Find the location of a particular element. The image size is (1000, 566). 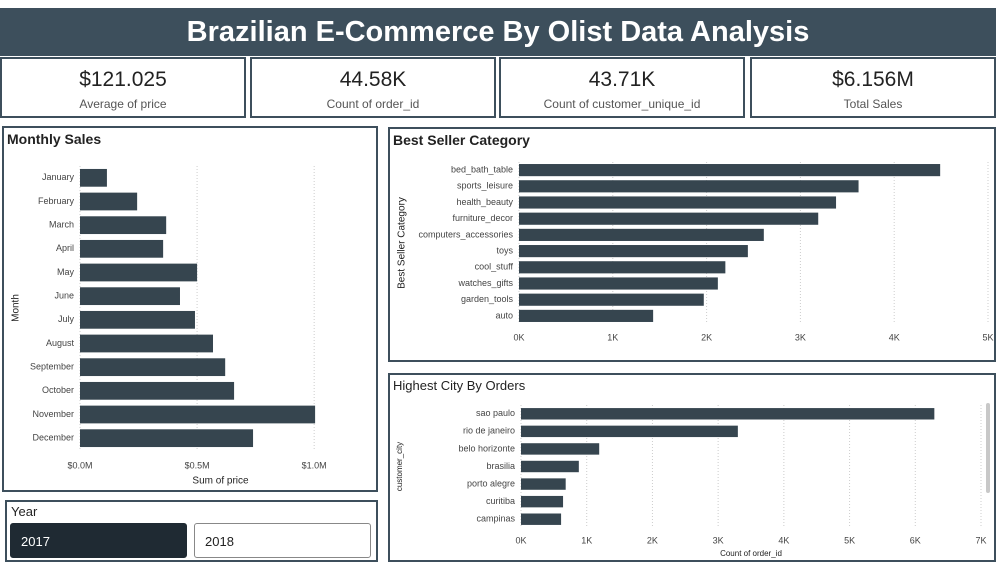

y-tick-label: February is located at coordinates (56, 201).